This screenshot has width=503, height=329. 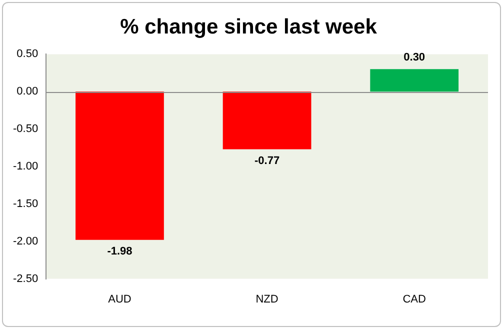 What do you see at coordinates (120, 299) in the screenshot?
I see `x-tick-label: AUD` at bounding box center [120, 299].